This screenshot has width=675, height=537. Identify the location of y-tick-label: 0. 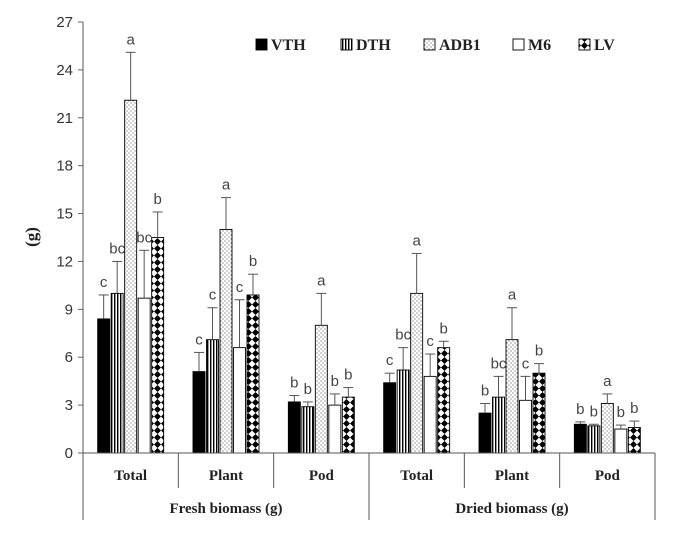
(69, 453).